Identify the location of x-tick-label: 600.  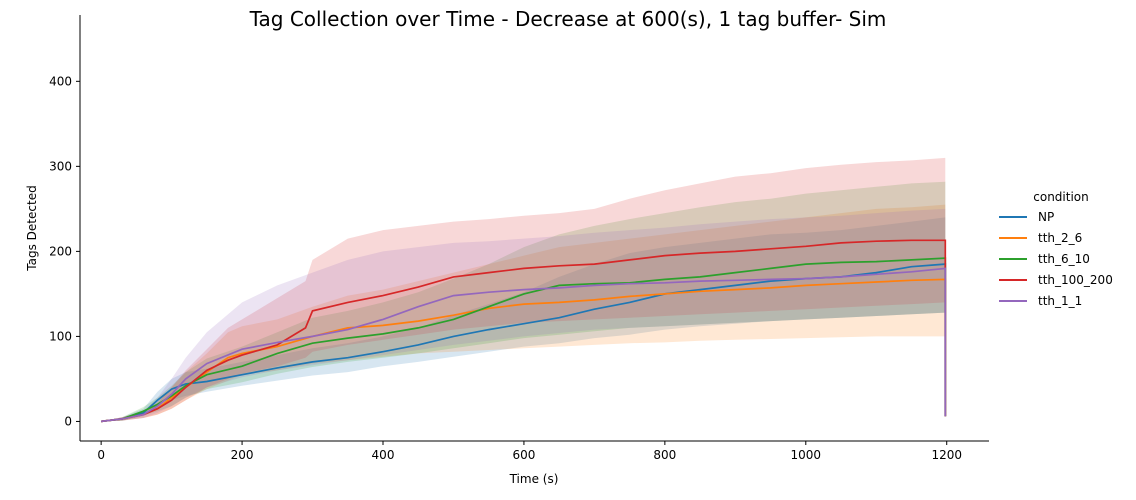
(523, 455).